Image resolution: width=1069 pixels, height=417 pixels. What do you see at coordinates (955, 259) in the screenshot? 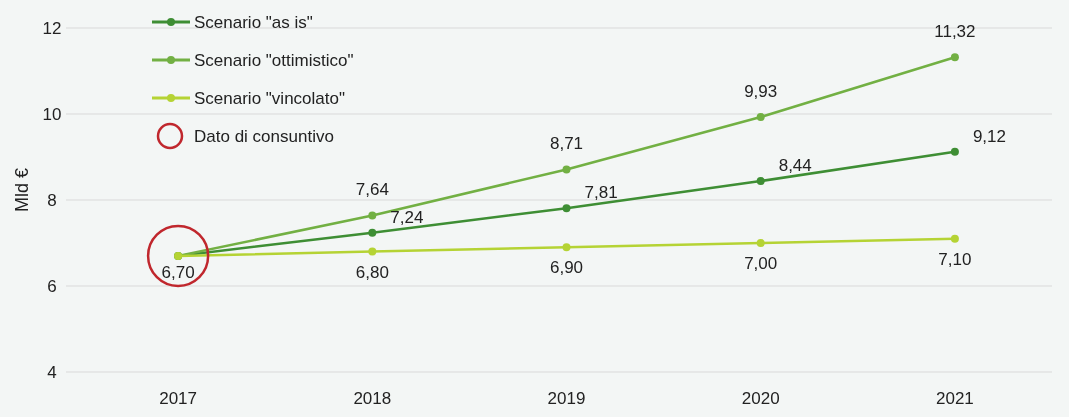
I see `data-label: 7,10` at bounding box center [955, 259].